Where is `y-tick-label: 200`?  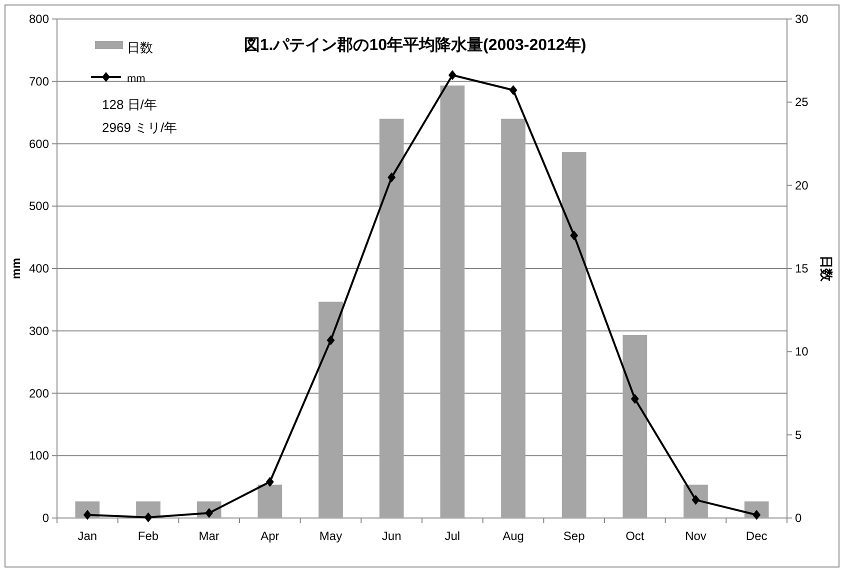
y-tick-label: 200 is located at coordinates (39, 393).